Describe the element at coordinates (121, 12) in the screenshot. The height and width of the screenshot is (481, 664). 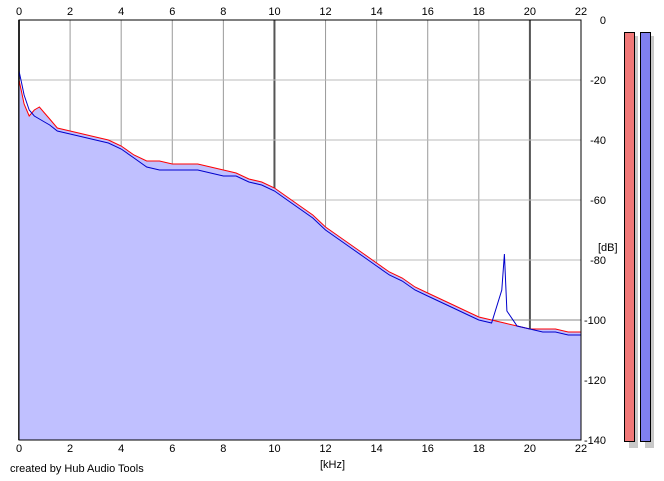
I see `x-tick-label-top: 4` at that location.